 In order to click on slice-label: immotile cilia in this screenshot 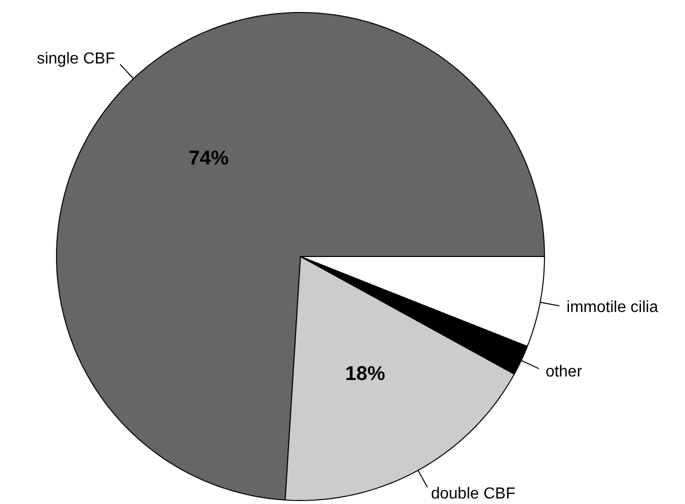, I will do `click(612, 307)`.